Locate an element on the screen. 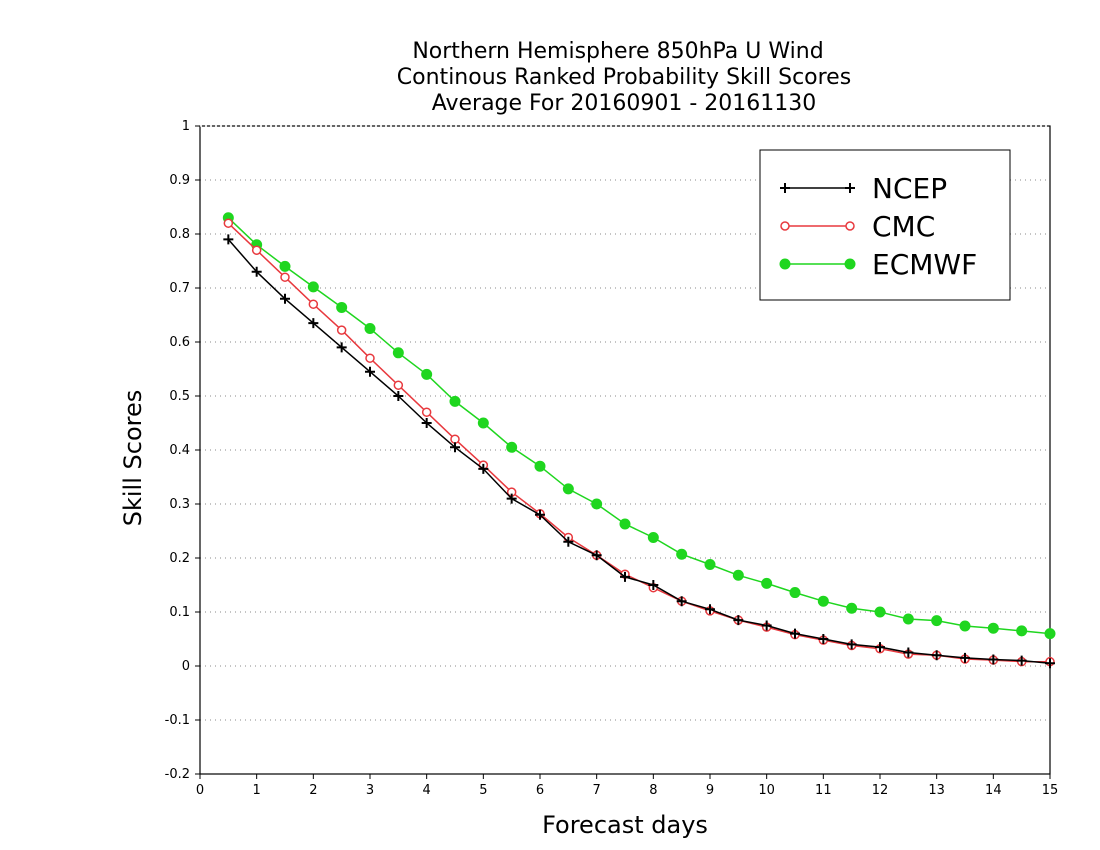 Image resolution: width=1100 pixels, height=850 pixels. y-tick-label: 0.5 is located at coordinates (179, 396).